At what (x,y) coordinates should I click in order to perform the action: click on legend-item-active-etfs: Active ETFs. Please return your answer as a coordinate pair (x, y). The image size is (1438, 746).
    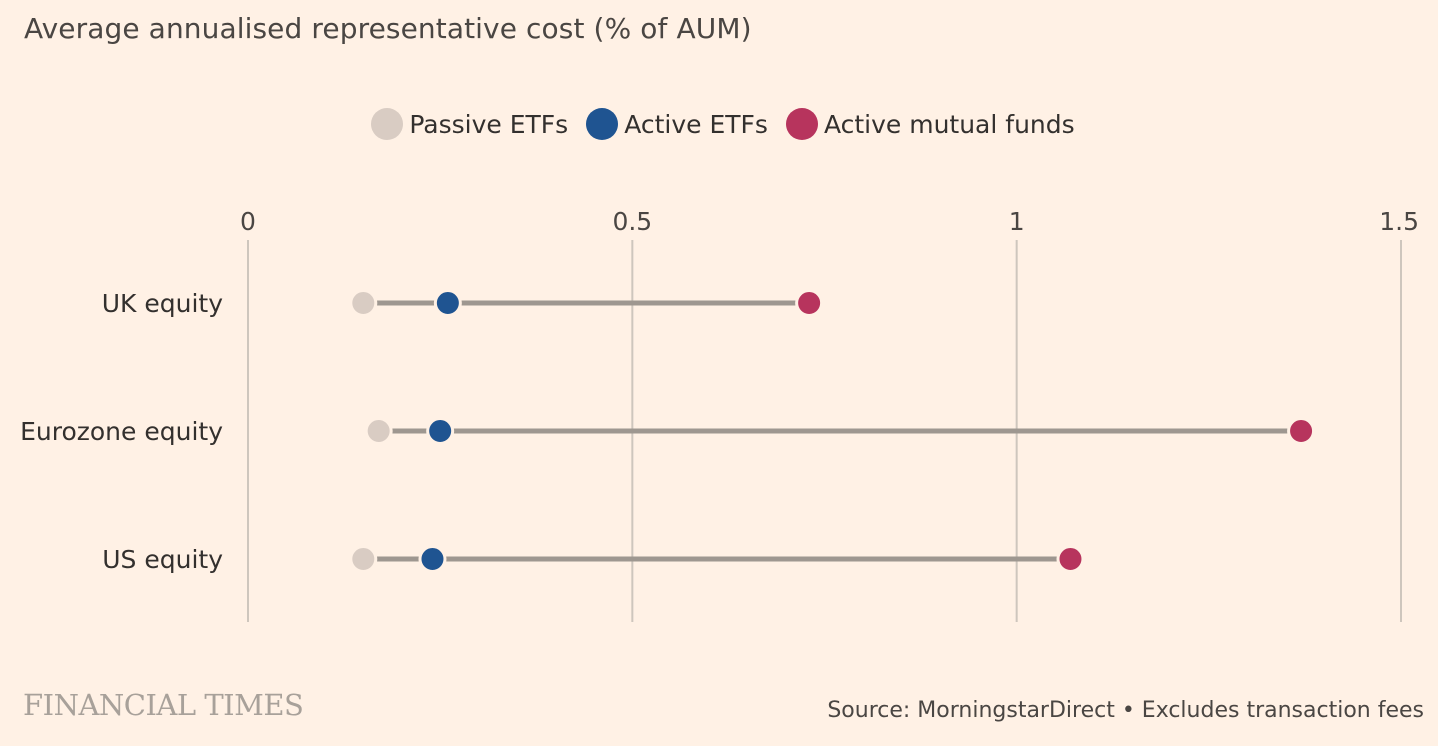
    Looking at the image, I should click on (677, 124).